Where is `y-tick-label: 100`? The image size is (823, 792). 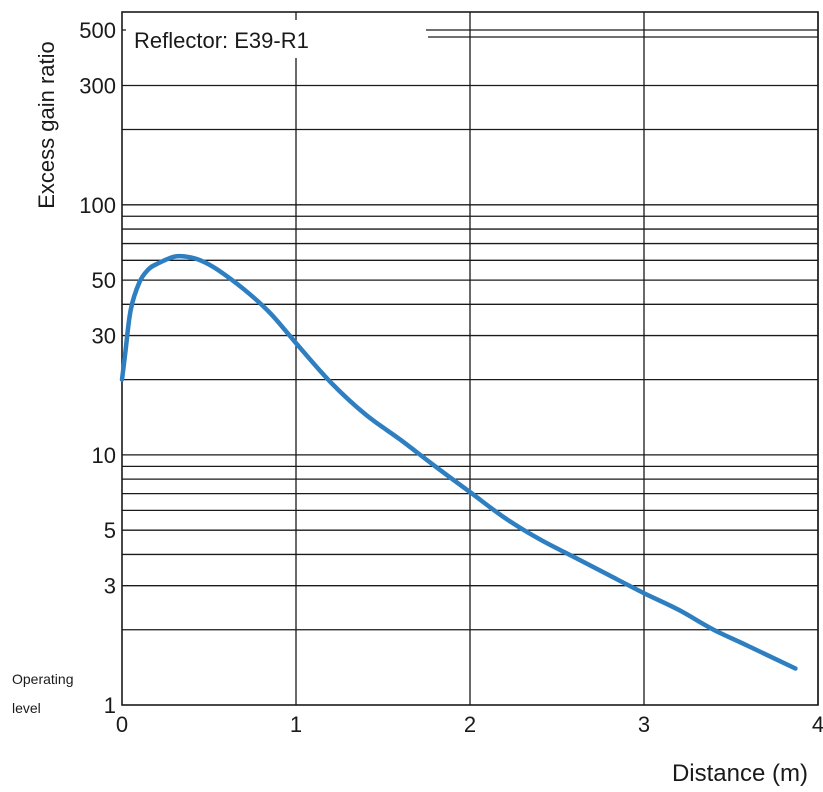
y-tick-label: 100 is located at coordinates (97, 205).